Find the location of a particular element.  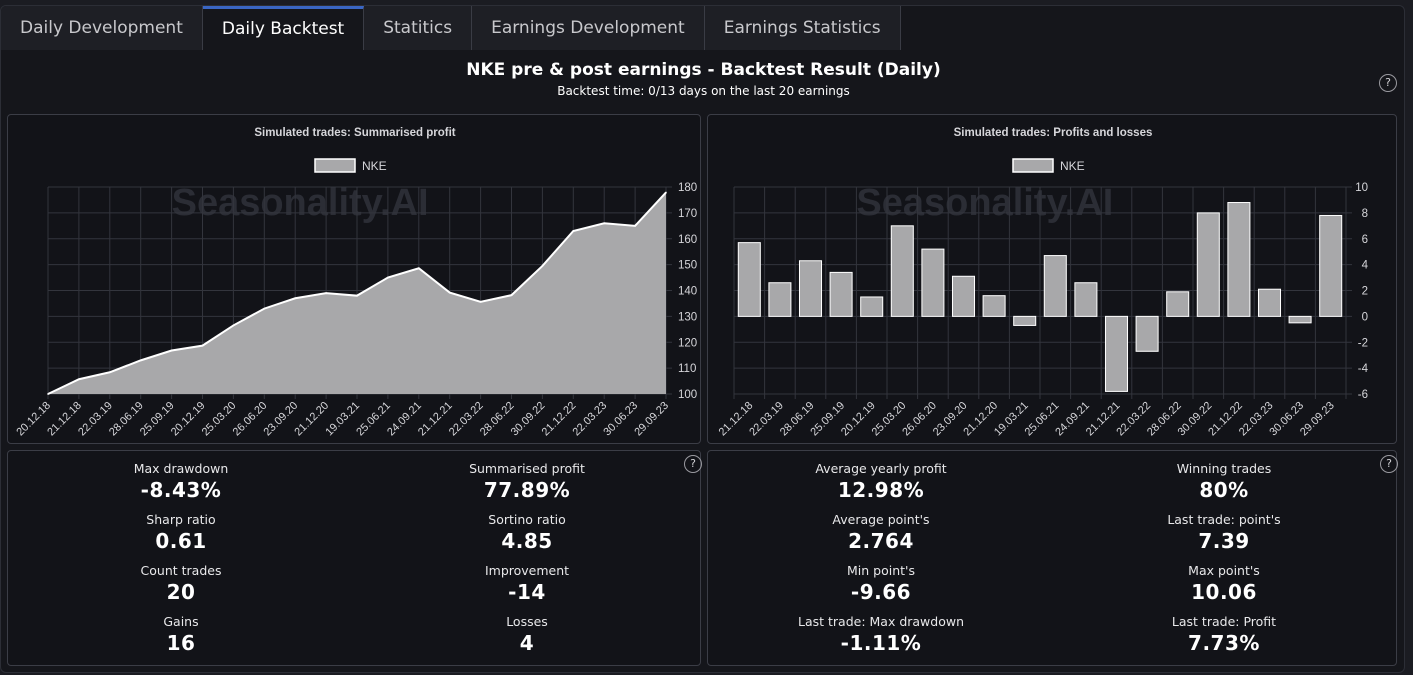

stat-value: 12.98% is located at coordinates (881, 490).